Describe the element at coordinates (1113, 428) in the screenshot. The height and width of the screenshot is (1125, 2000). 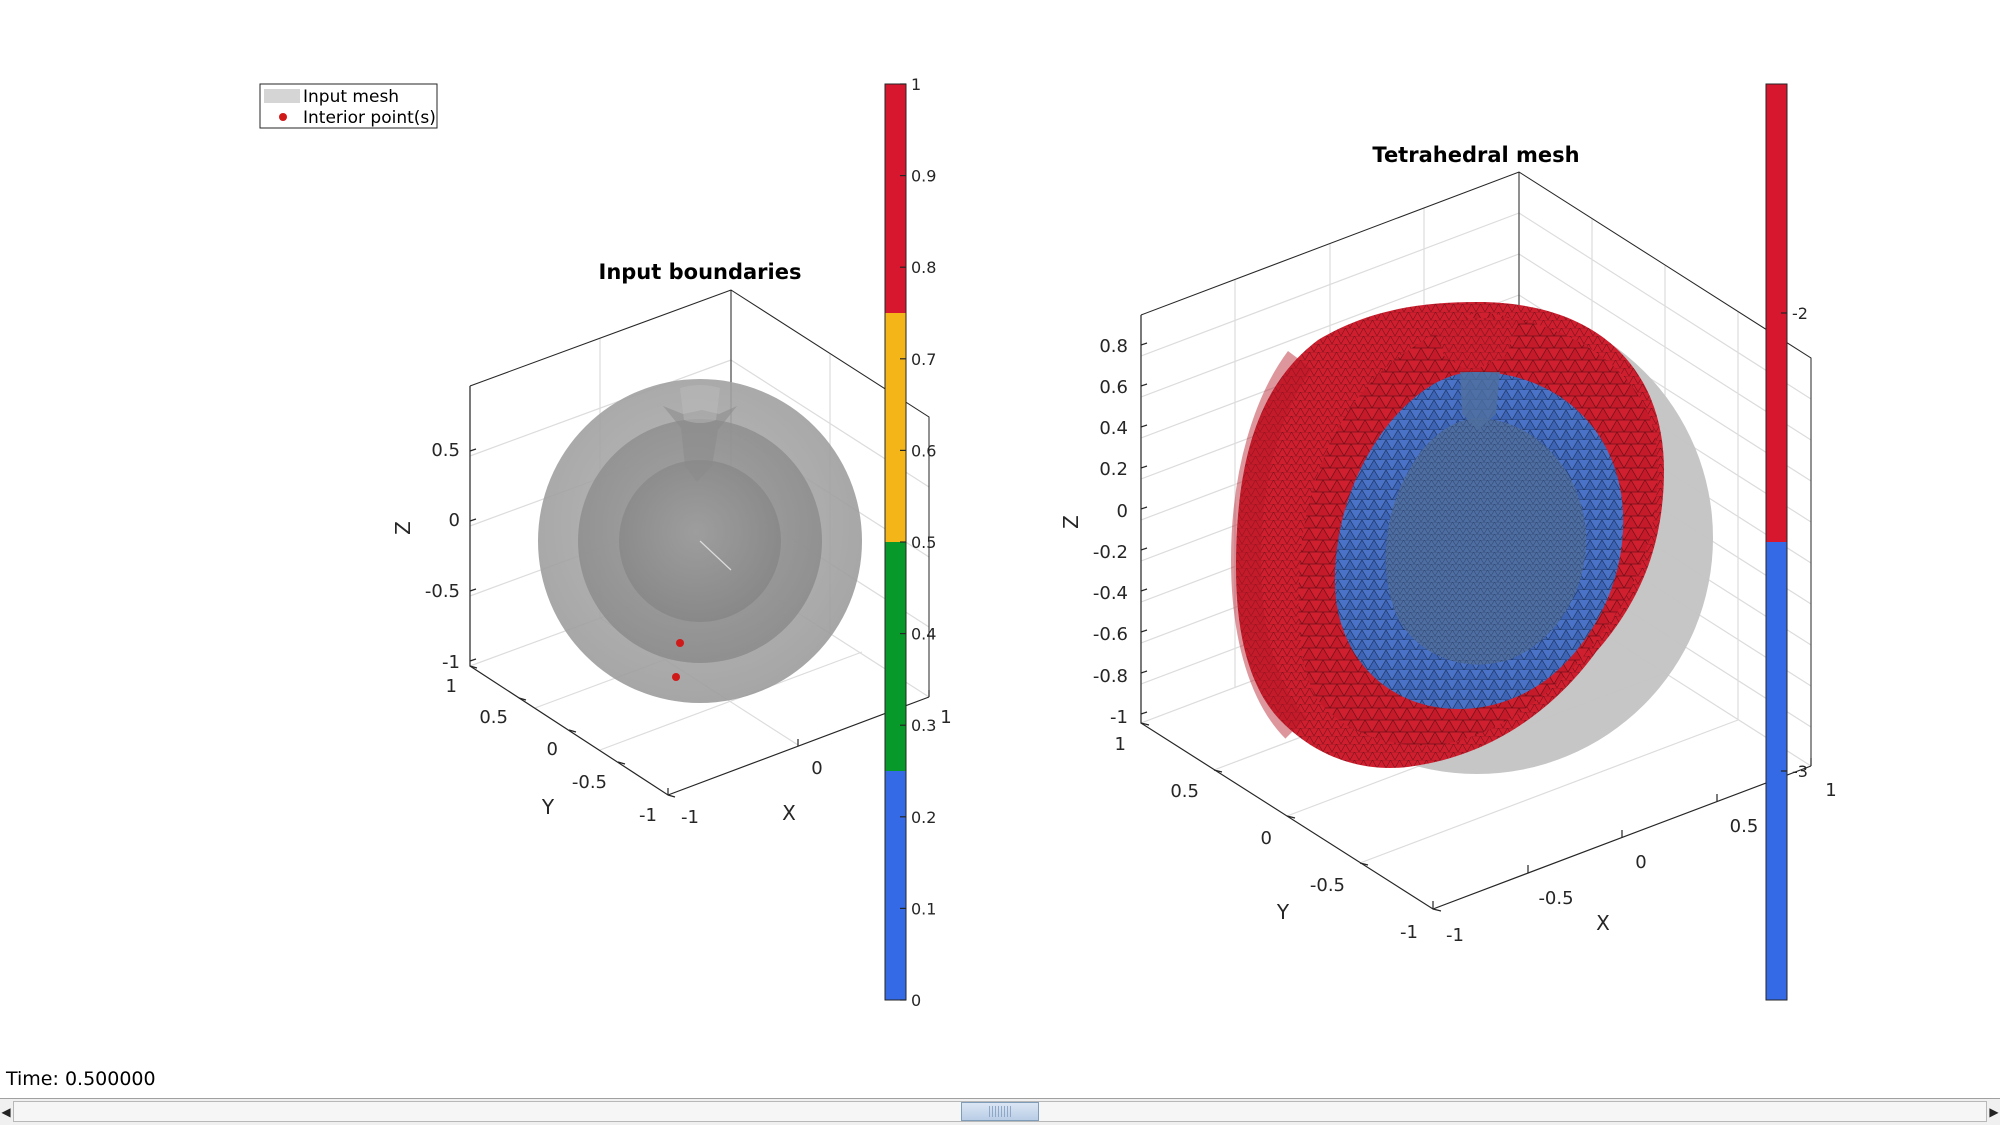
I see `right-z-tick: 0.4` at that location.